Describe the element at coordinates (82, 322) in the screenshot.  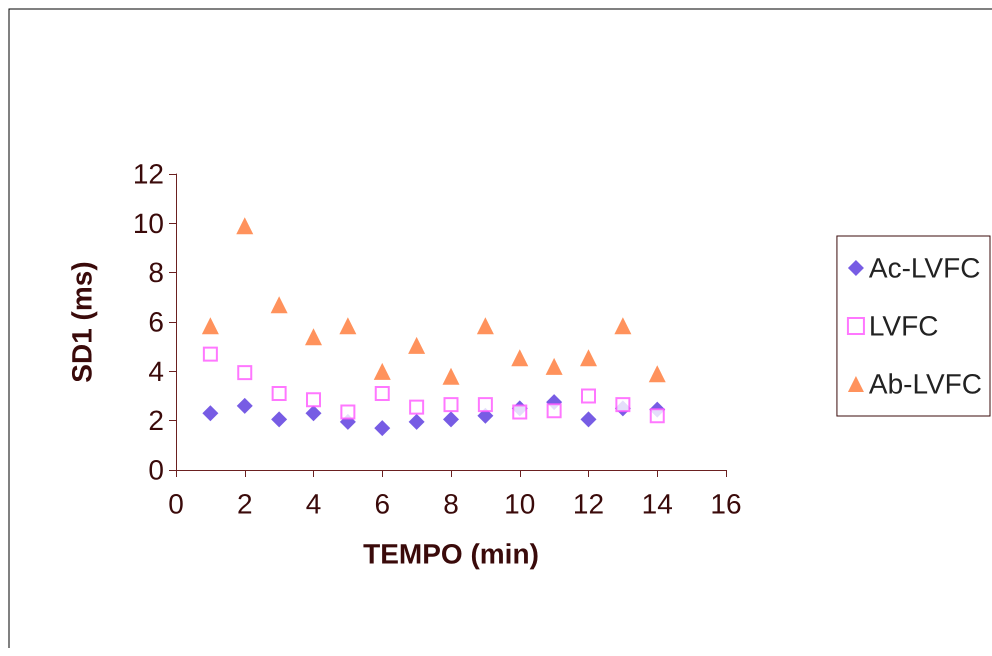
I see `y-axis-title: SD1 (ms)` at that location.